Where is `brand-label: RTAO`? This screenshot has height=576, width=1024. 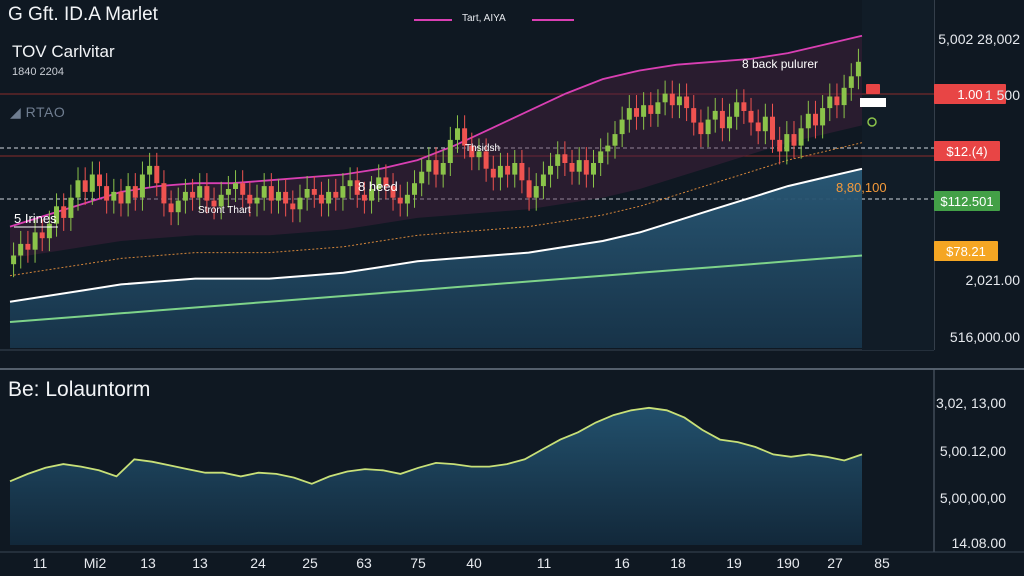 brand-label: RTAO is located at coordinates (45, 112).